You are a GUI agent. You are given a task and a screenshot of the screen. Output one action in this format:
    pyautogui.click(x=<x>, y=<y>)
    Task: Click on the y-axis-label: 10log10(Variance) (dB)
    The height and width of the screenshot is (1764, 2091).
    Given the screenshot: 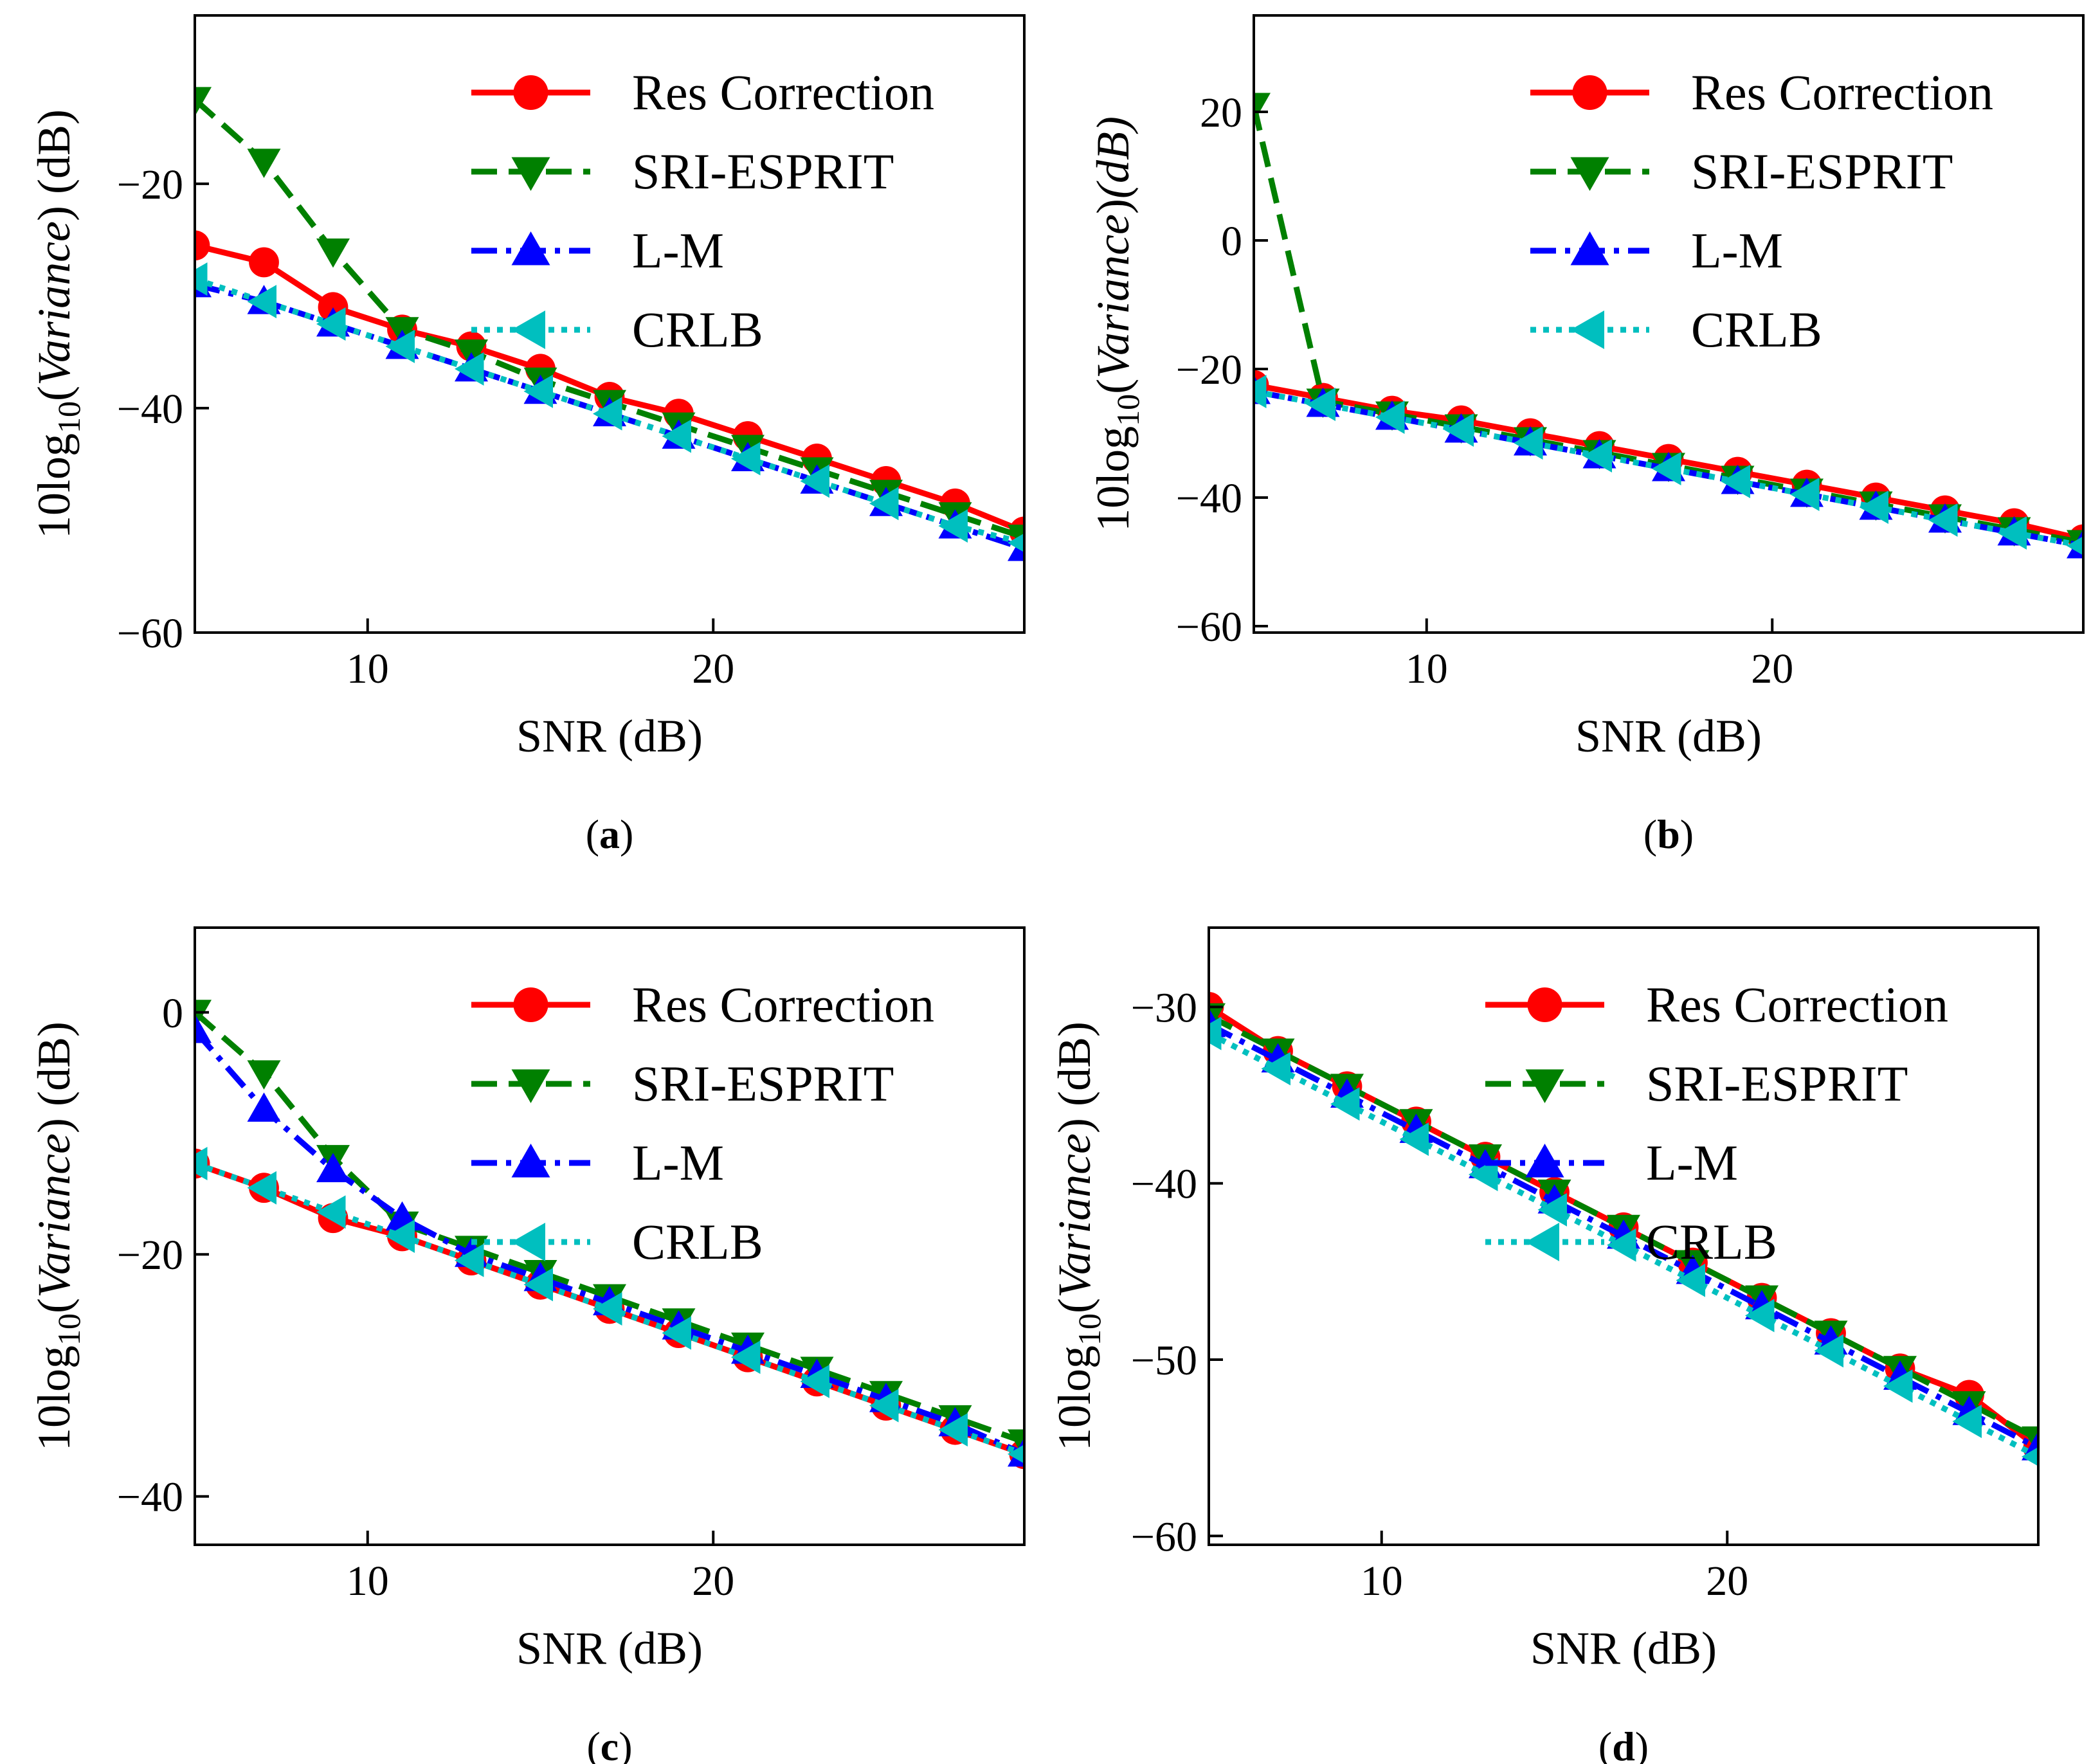 What is the action you would take?
    pyautogui.click(x=57, y=1237)
    